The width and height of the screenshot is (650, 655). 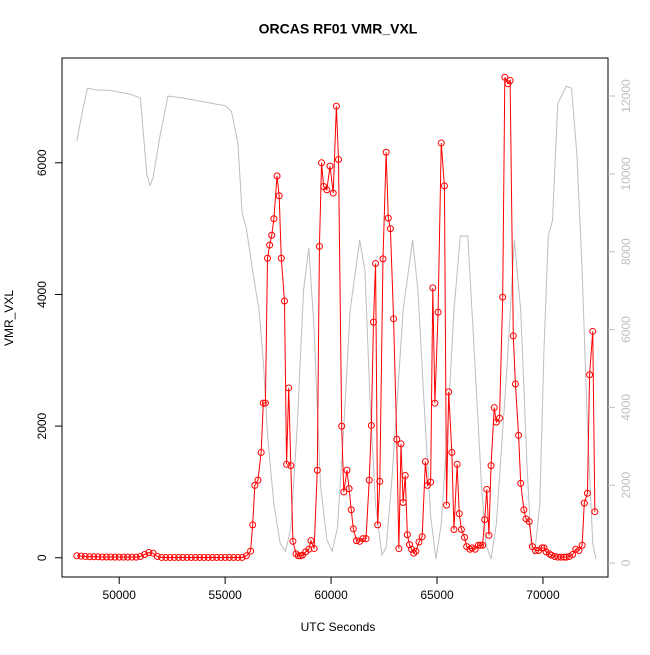 I want to click on y-axis-label: VMR_VXL, so click(x=9, y=318).